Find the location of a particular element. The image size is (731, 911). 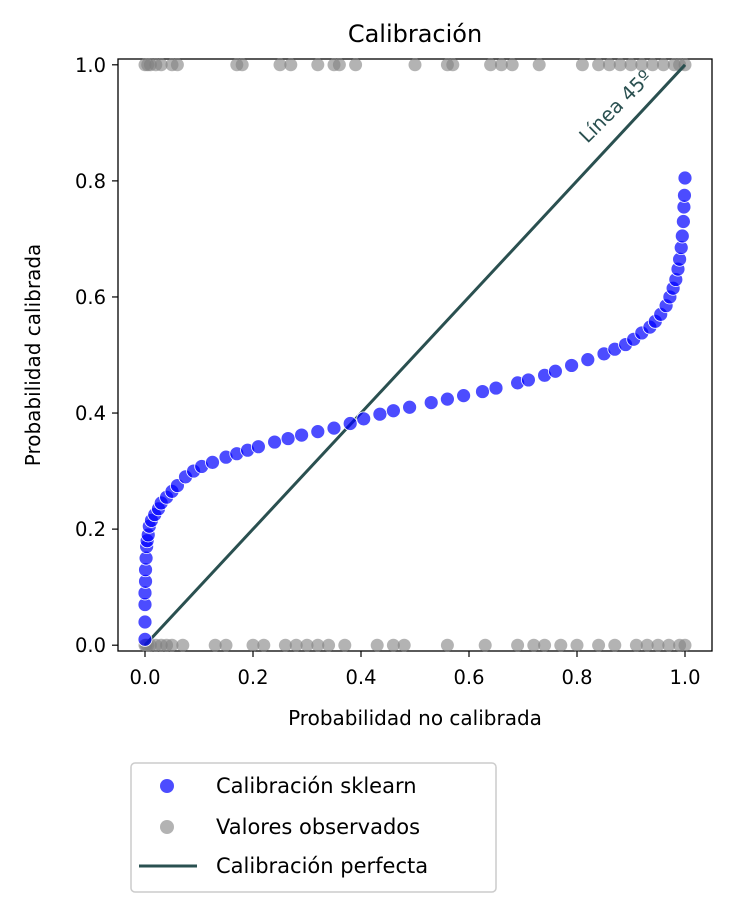

legend-marker-sklearn is located at coordinates (167, 786).